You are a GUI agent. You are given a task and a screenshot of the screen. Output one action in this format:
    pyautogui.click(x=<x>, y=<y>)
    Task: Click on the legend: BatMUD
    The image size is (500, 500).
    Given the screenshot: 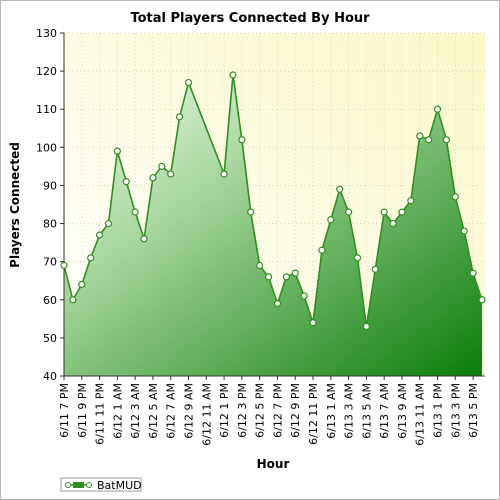 What is the action you would take?
    pyautogui.click(x=101, y=484)
    